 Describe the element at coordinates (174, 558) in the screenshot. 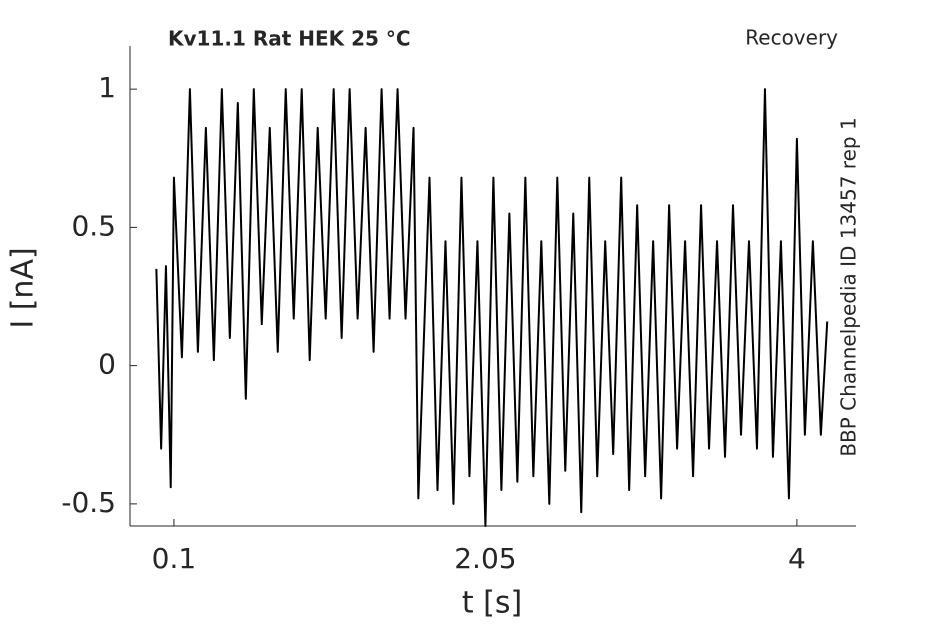

I see `x-tick-label: 0.1` at that location.